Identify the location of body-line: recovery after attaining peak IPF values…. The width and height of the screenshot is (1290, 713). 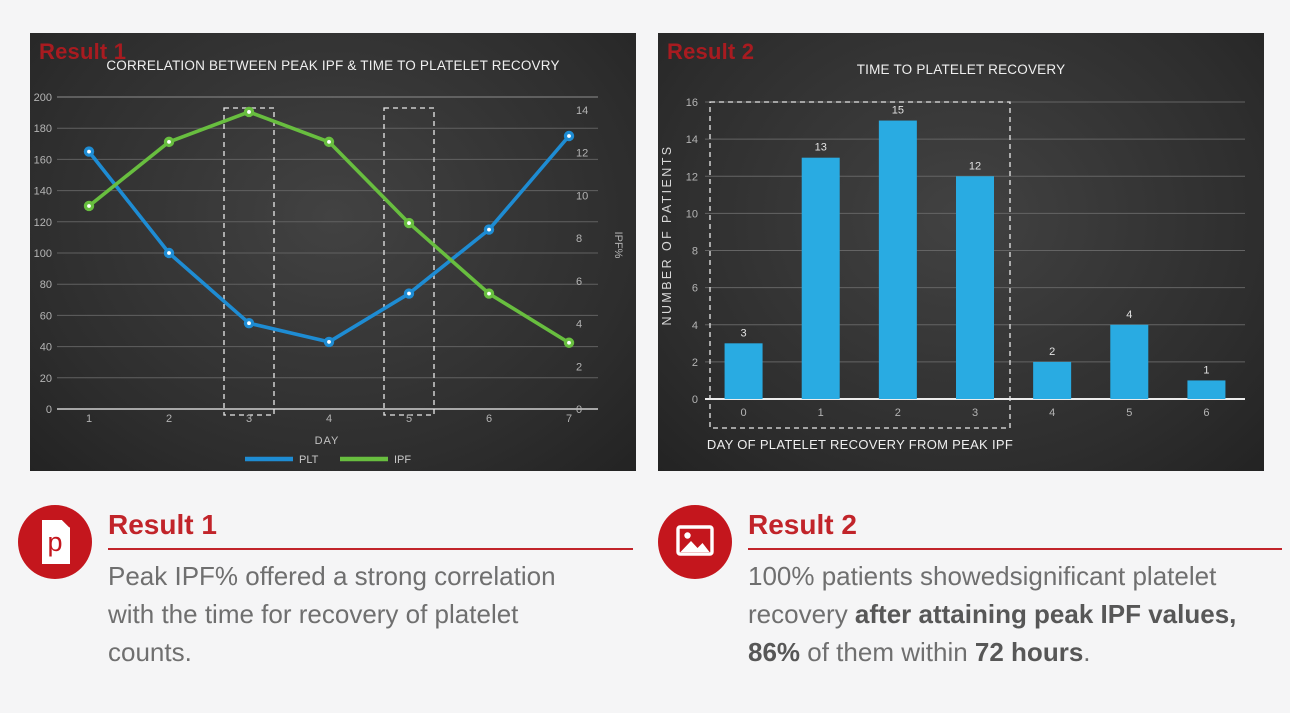
(992, 614).